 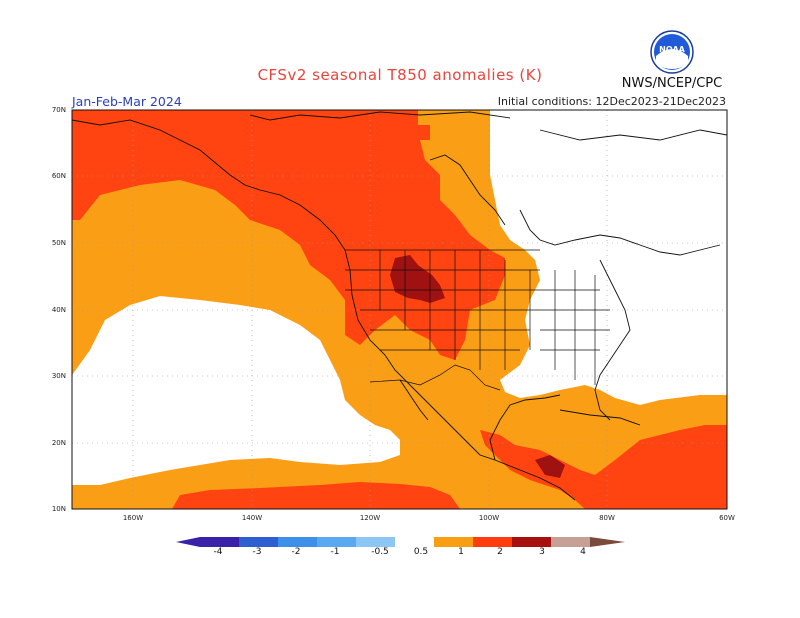 I want to click on lat-label: 60N, so click(x=58, y=176).